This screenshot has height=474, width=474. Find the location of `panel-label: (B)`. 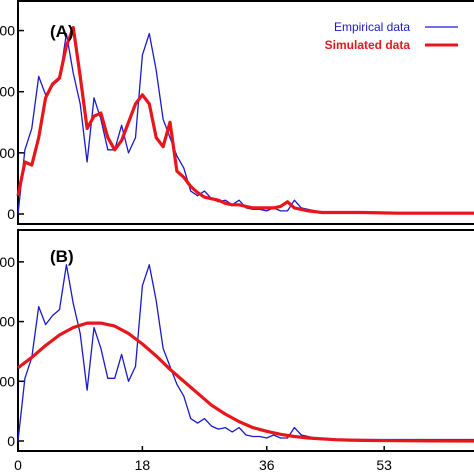

panel-label: (B) is located at coordinates (62, 256).